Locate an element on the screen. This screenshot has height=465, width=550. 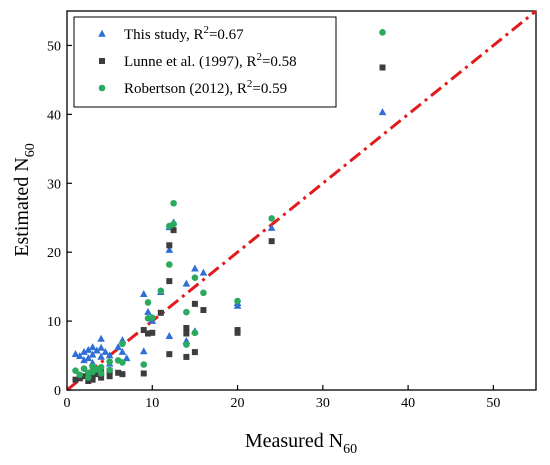
legend-label: This study, R2=0.67 is located at coordinates (184, 33).